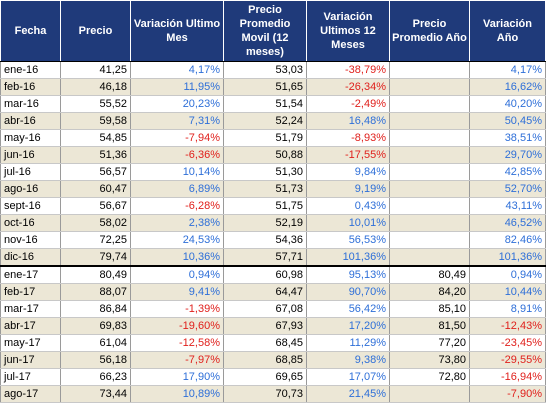 The width and height of the screenshot is (546, 419). I want to click on cell-fecha: jun-16, so click(30, 155).